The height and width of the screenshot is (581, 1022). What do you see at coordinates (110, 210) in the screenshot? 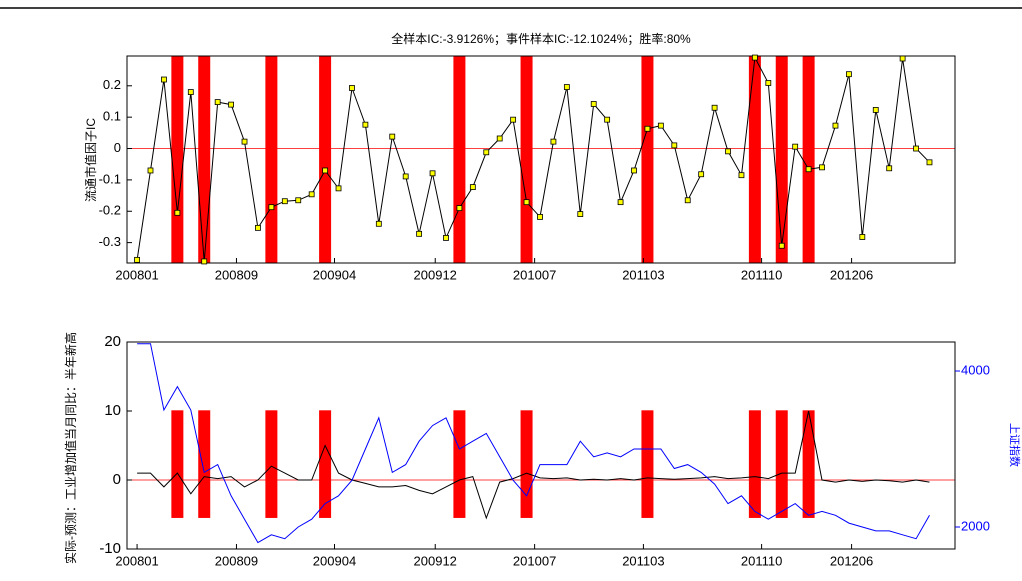
I see `y-tick-label: -0.2` at bounding box center [110, 210].